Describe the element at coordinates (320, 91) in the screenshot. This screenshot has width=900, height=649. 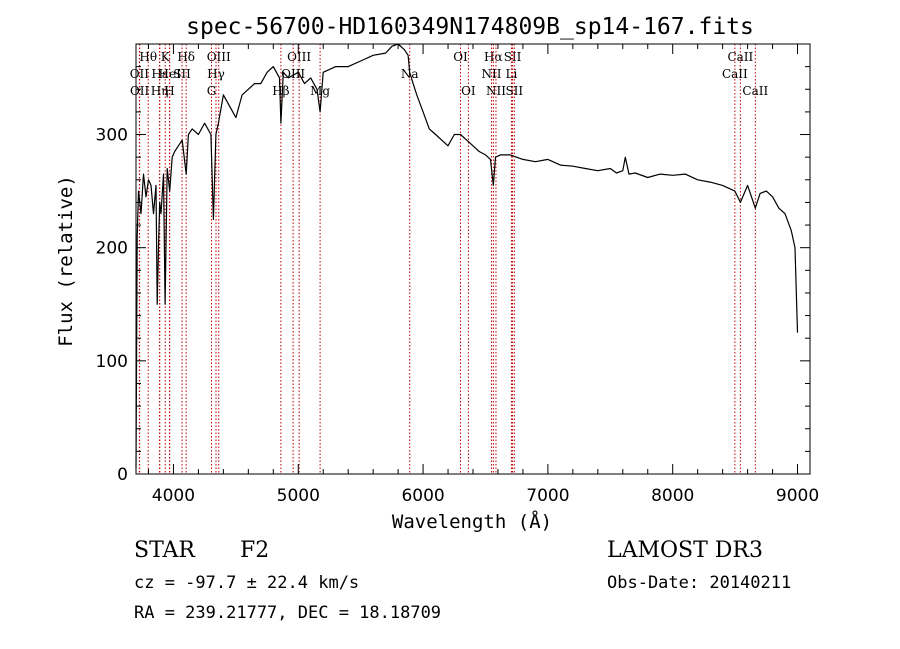
I see `marker-label: Mg` at that location.